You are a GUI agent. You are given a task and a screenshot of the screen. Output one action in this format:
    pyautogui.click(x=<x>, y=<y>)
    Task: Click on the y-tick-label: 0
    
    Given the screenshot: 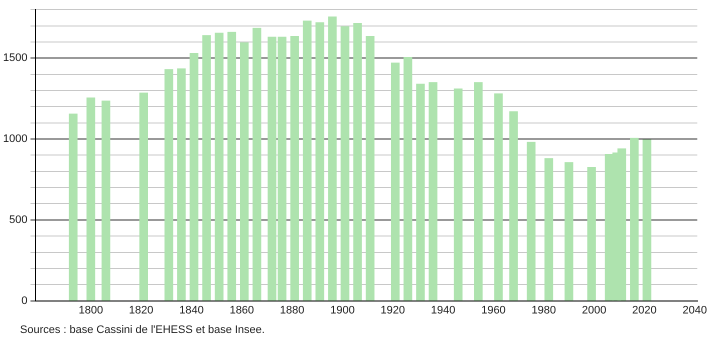 What is the action you would take?
    pyautogui.click(x=24, y=300)
    